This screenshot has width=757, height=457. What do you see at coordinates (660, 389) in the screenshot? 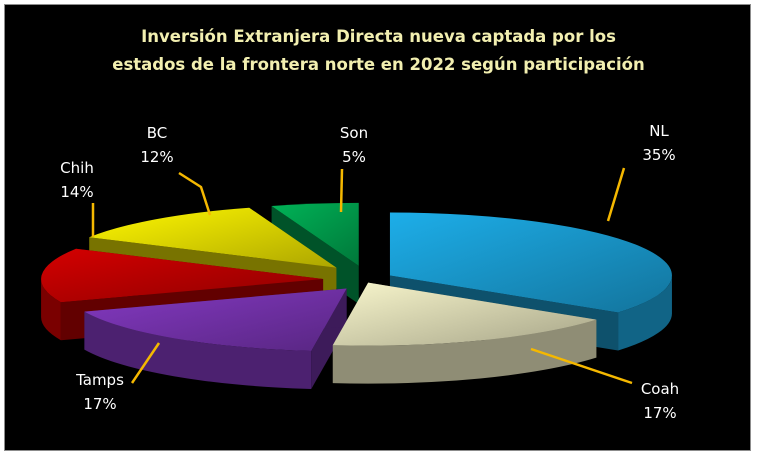
I see `slice-label-coah: Coah` at bounding box center [660, 389].